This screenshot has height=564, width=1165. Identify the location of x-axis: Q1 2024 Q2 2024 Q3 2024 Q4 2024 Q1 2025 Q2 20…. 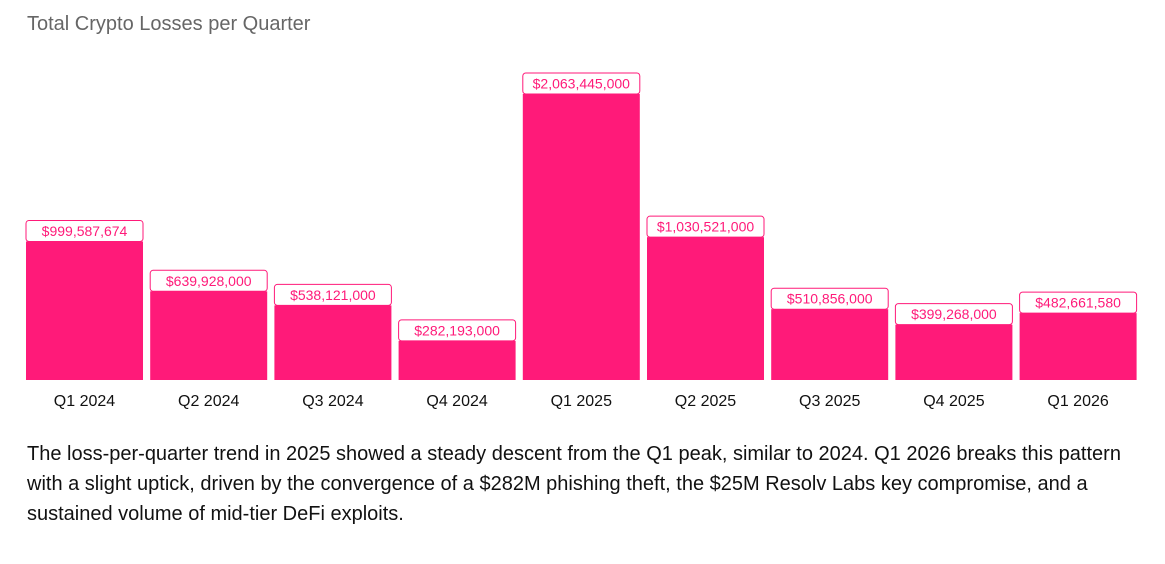
(581, 401).